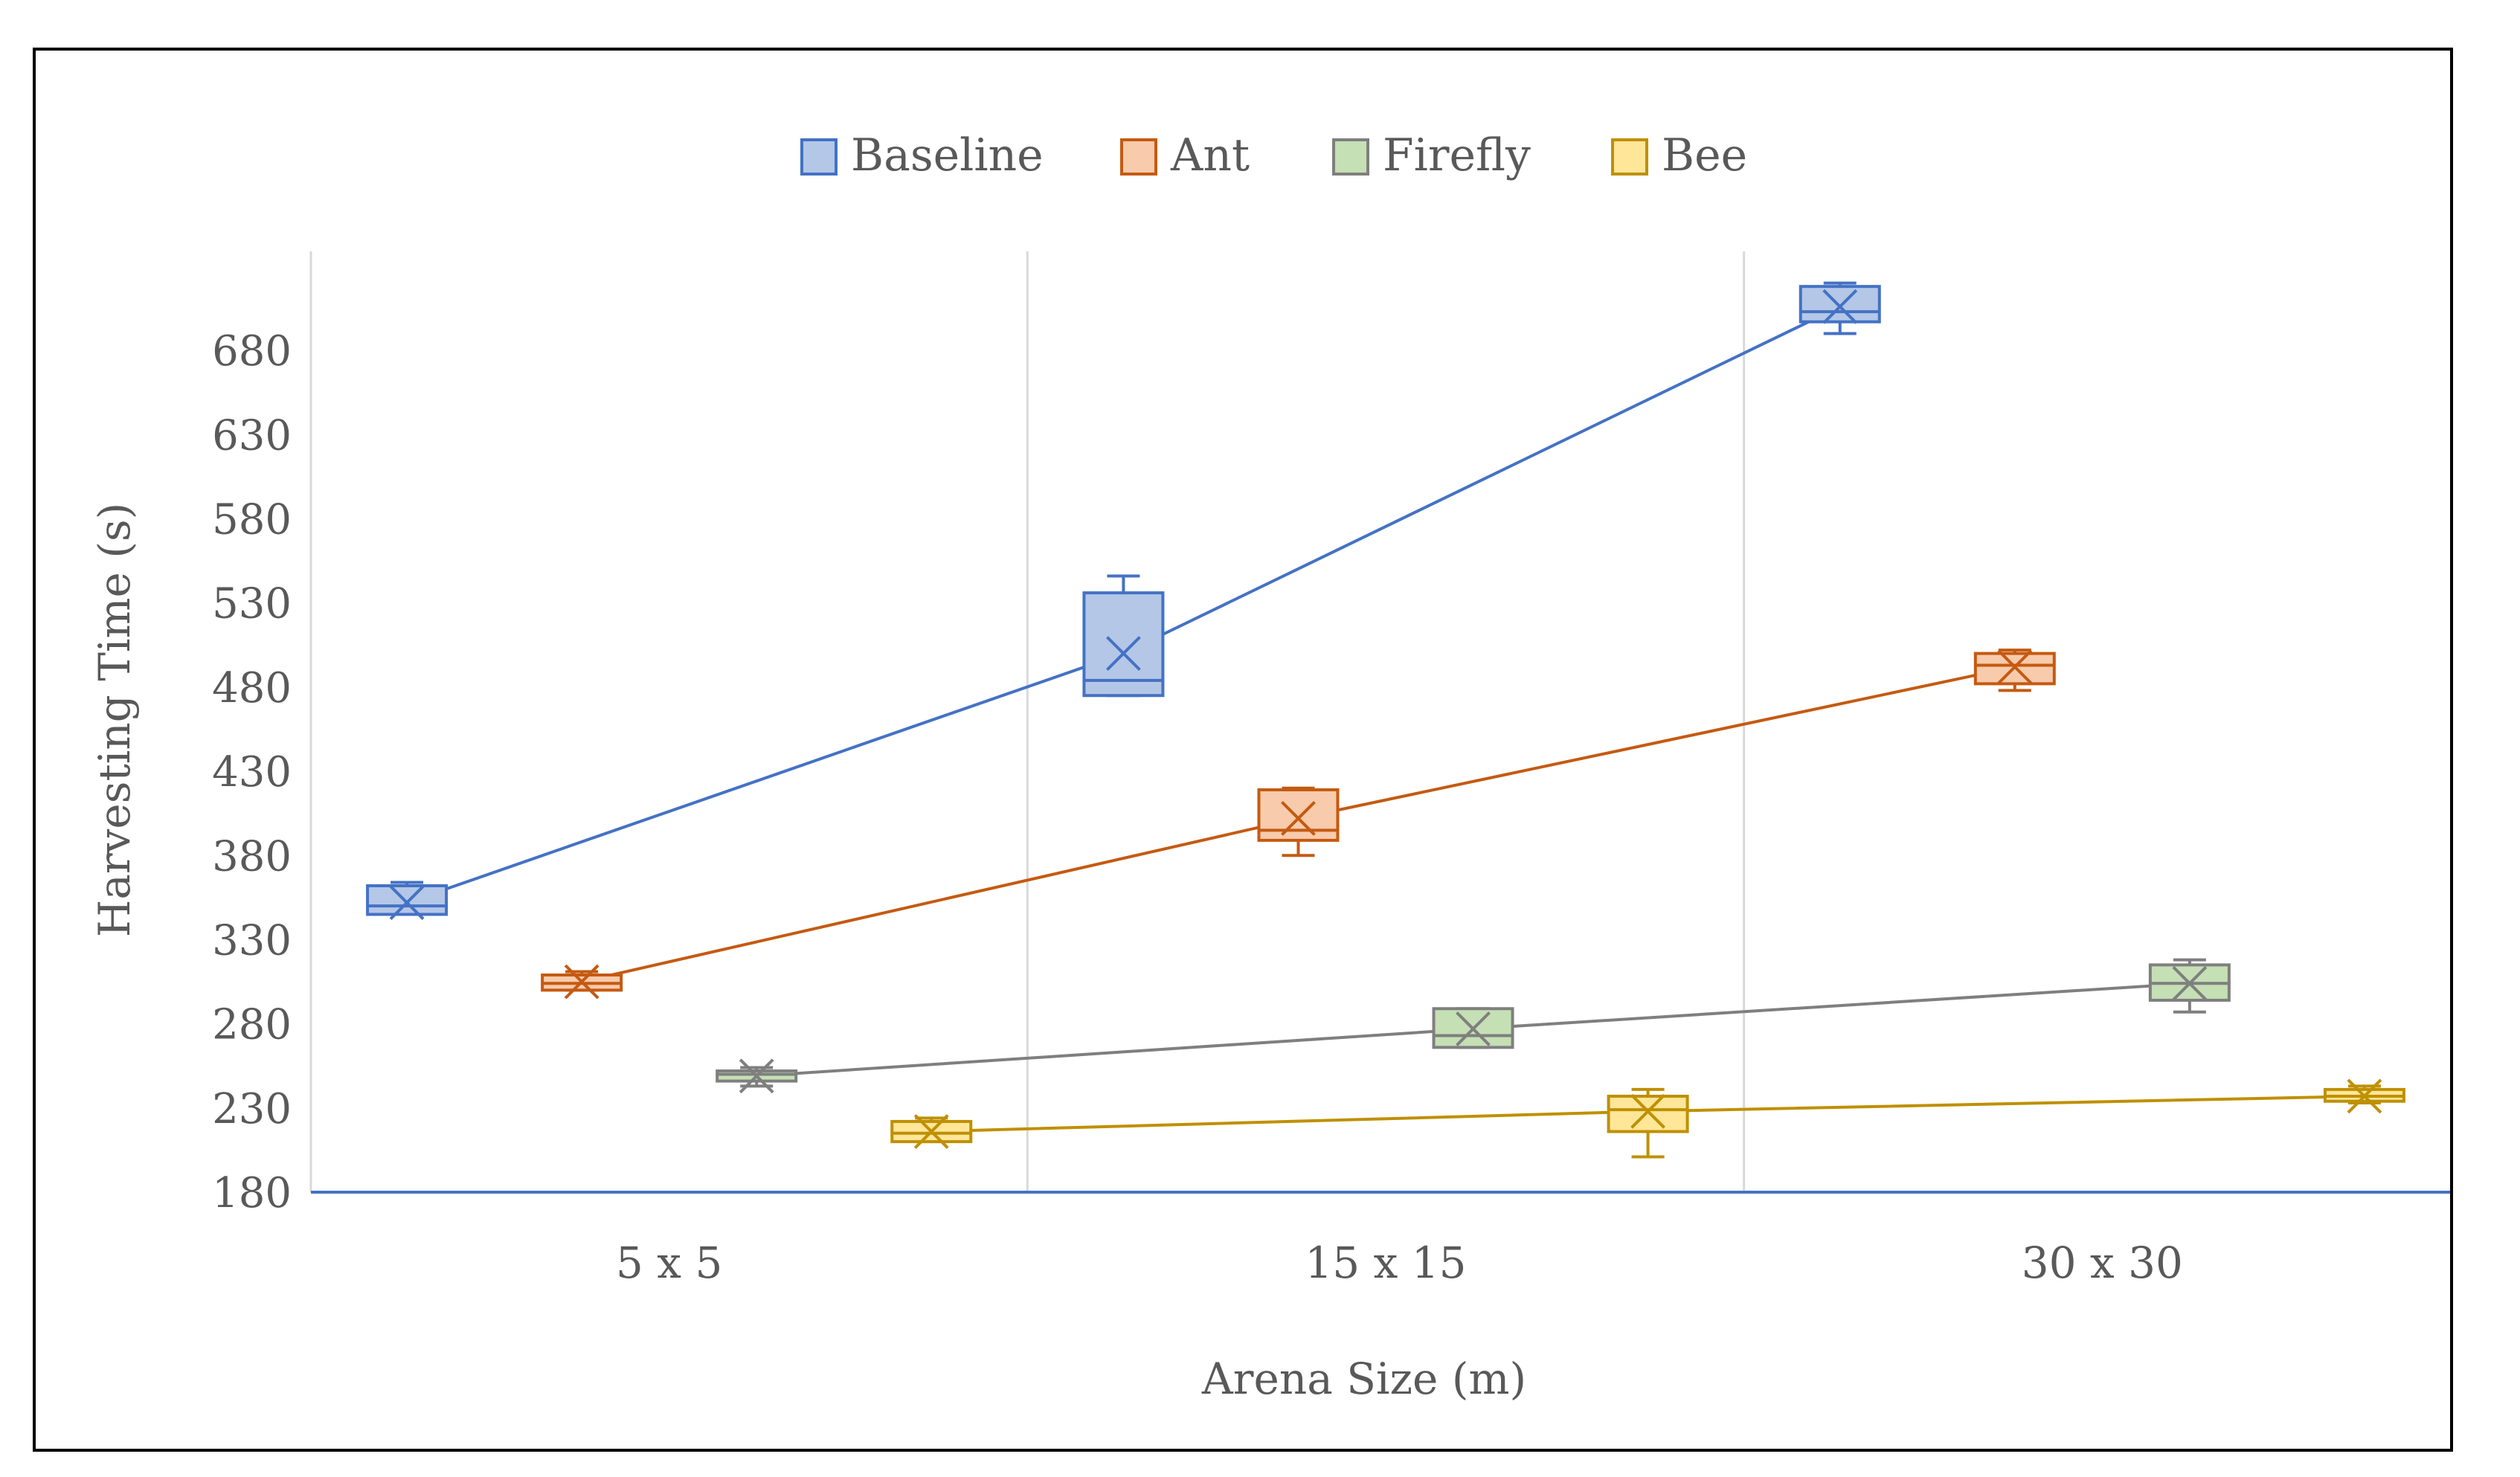 The width and height of the screenshot is (2520, 1477). Describe the element at coordinates (252, 773) in the screenshot. I see `y-tick-label: 430` at that location.